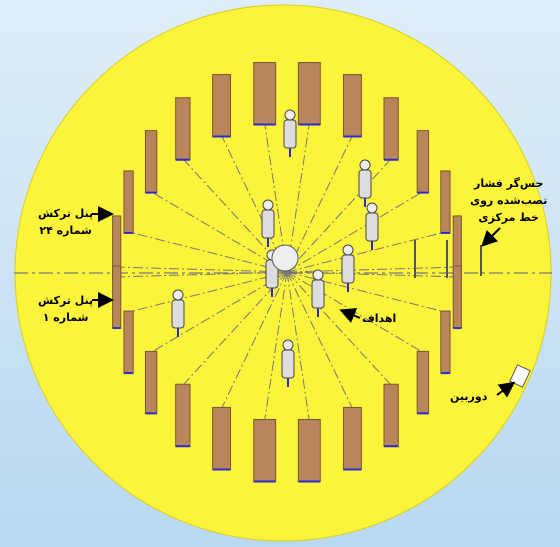 This screenshot has height=547, width=560. What do you see at coordinates (285, 258) in the screenshot?
I see `charge` at bounding box center [285, 258].